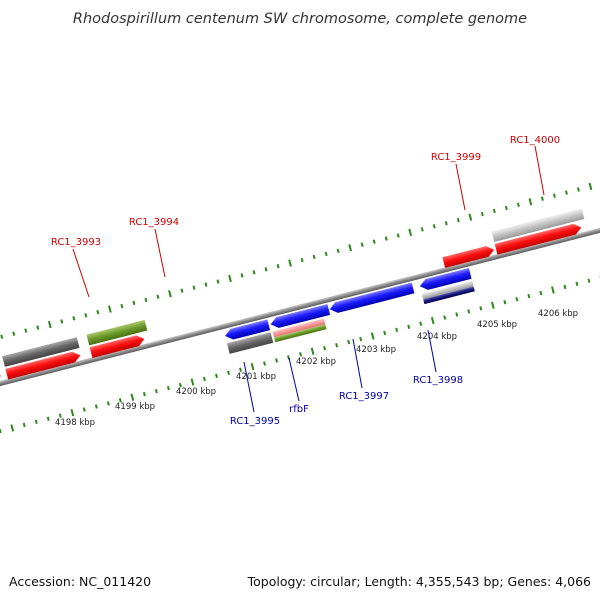 The height and width of the screenshot is (600, 600). Describe the element at coordinates (364, 396) in the screenshot. I see `rc1-3997-label: RC1_3997` at that location.